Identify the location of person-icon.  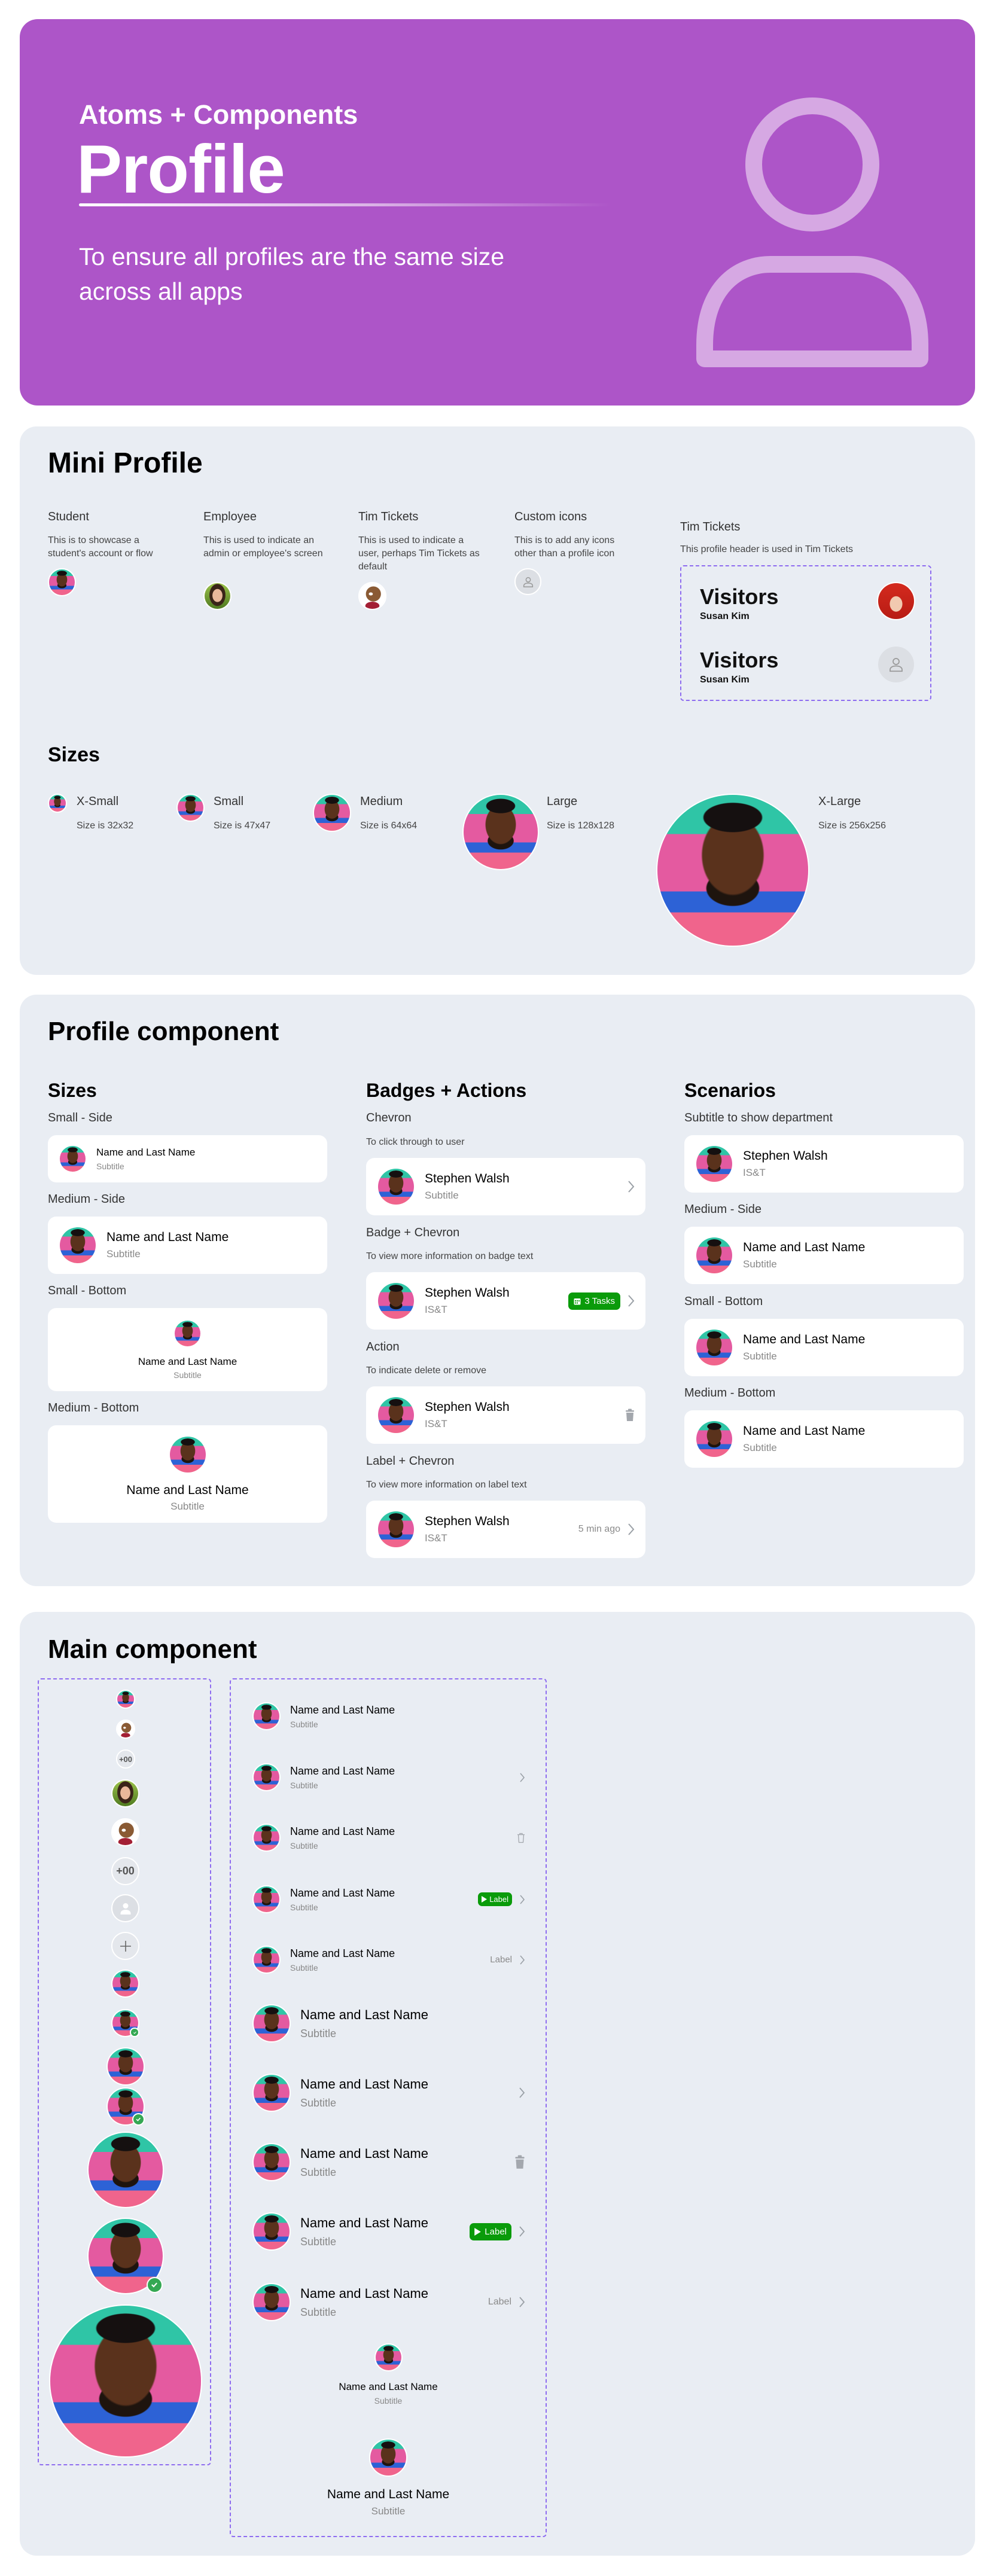
(125, 1909).